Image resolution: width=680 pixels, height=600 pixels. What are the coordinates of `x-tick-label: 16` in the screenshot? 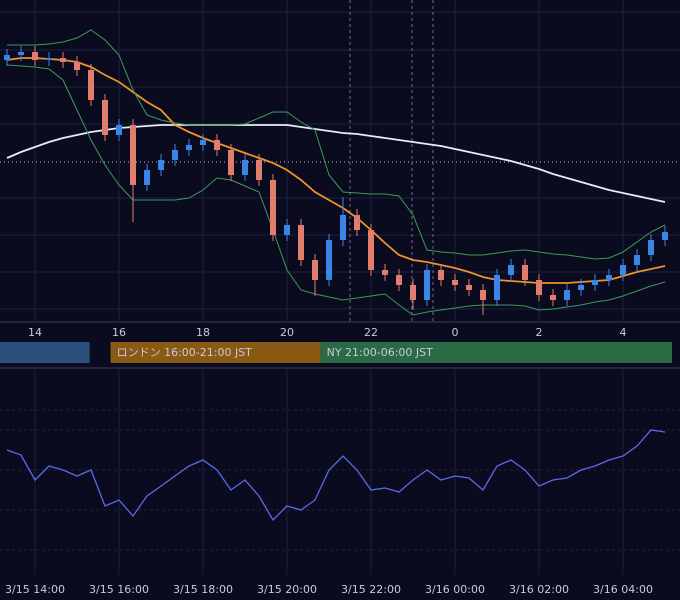 It's located at (119, 332).